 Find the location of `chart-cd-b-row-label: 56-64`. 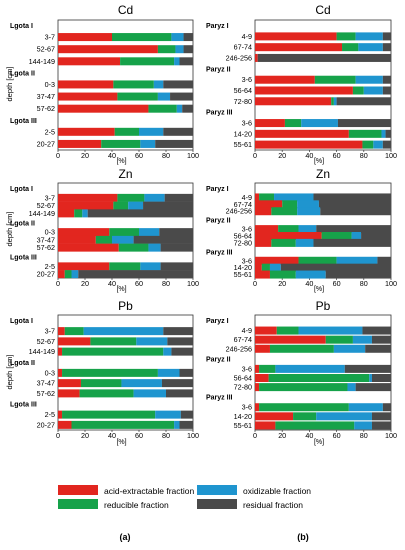

chart-cd-b-row-label: 56-64 is located at coordinates (243, 90).